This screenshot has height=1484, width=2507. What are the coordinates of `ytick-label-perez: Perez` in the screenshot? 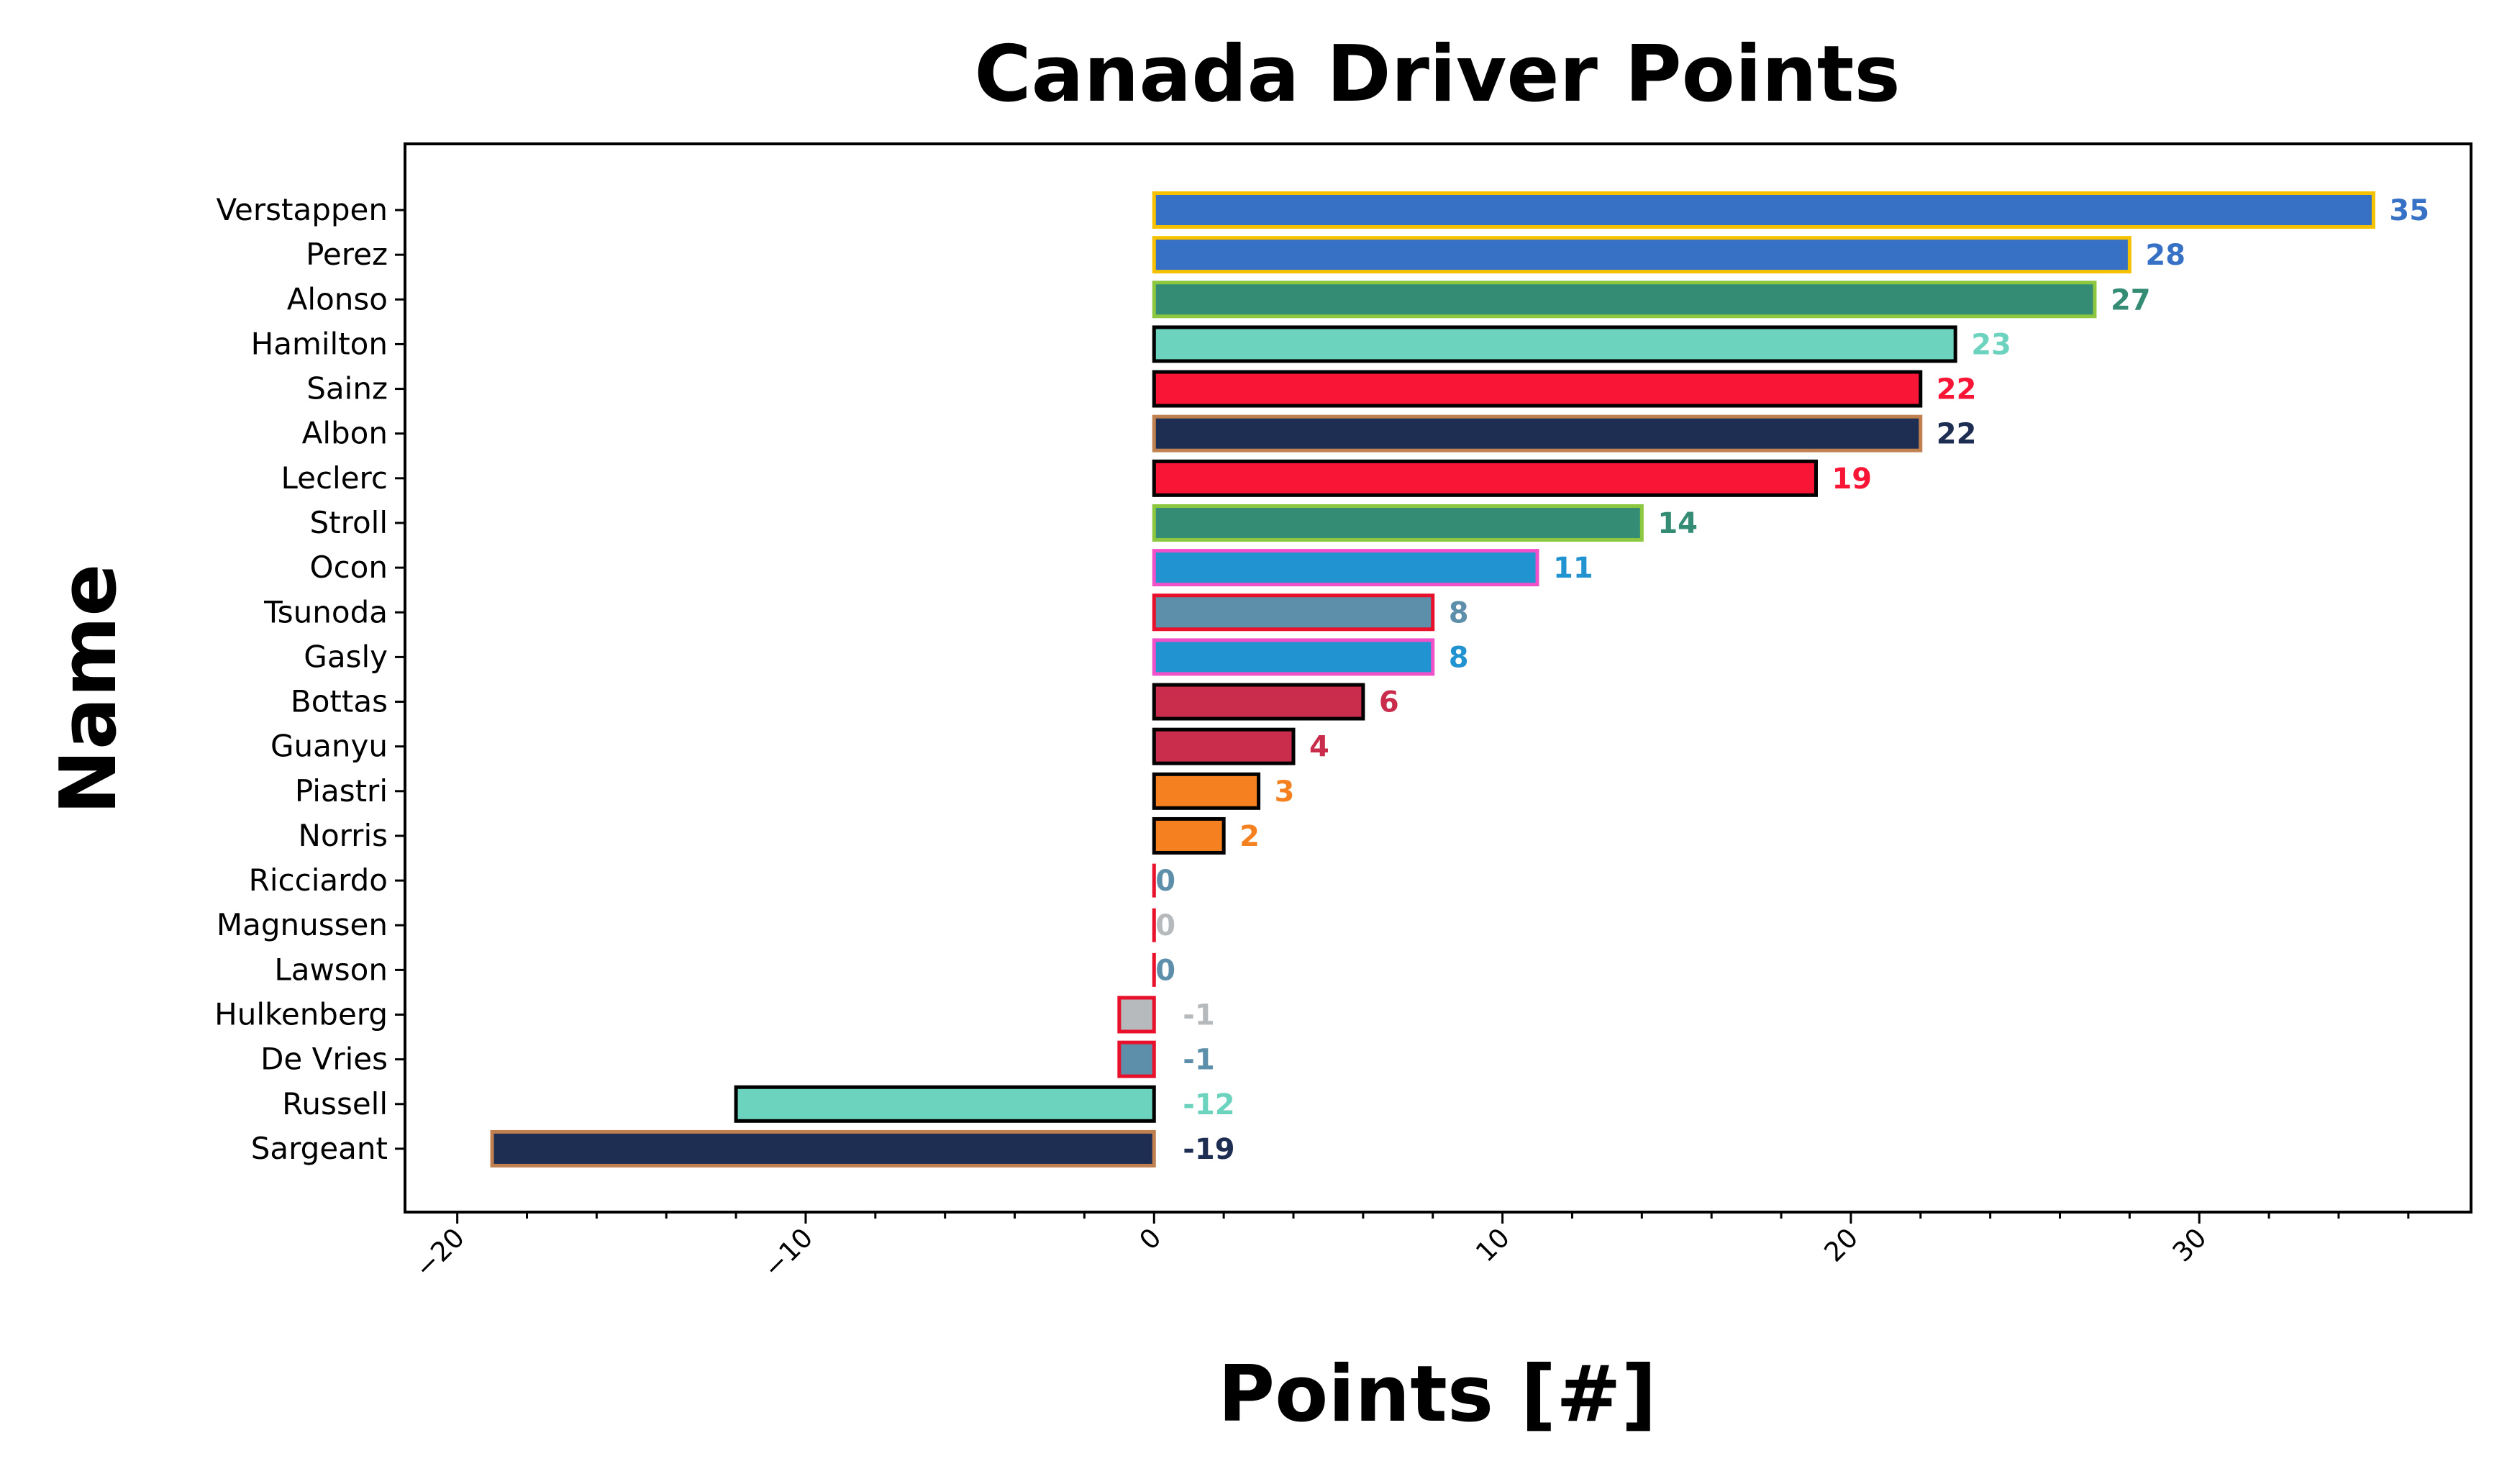 It's located at (347, 254).